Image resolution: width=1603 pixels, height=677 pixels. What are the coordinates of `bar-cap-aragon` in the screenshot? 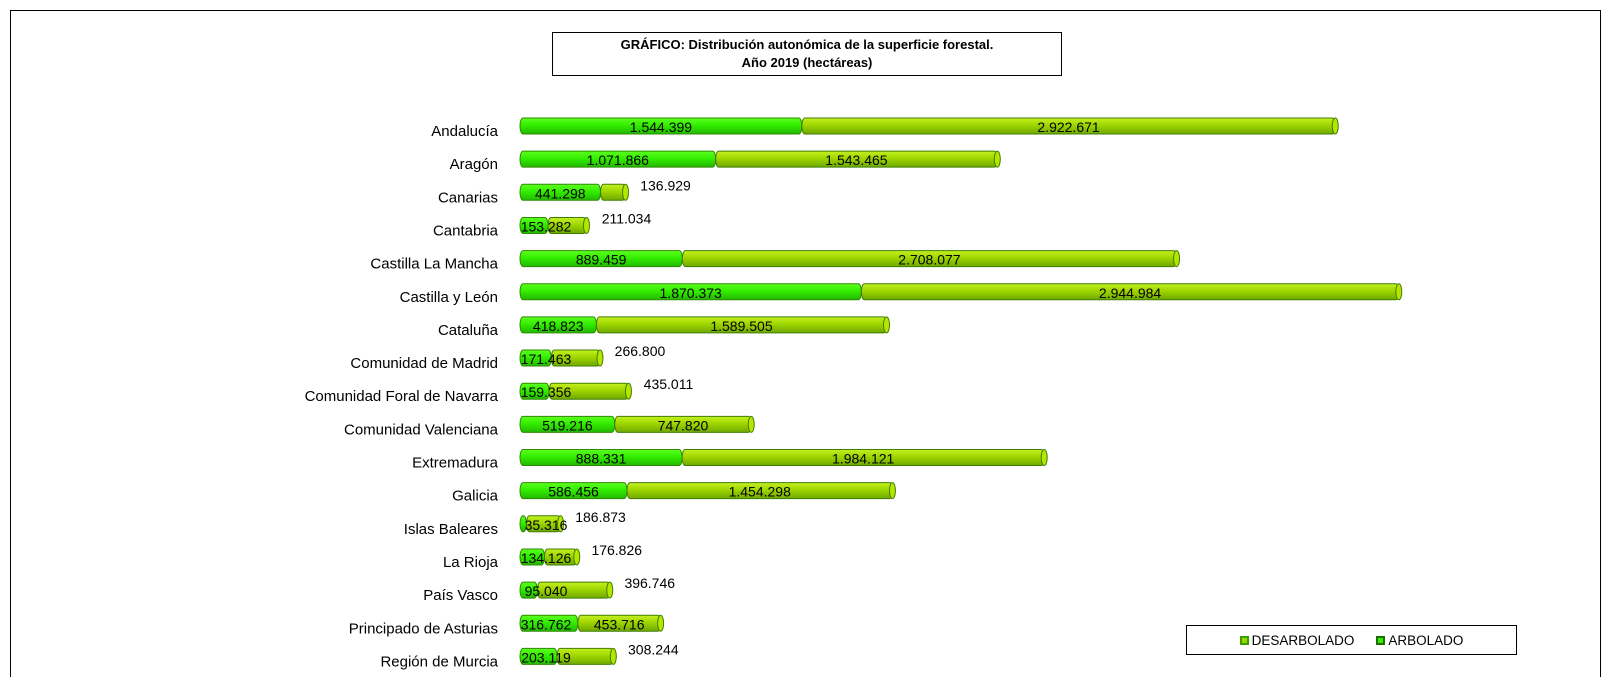 It's located at (997, 159).